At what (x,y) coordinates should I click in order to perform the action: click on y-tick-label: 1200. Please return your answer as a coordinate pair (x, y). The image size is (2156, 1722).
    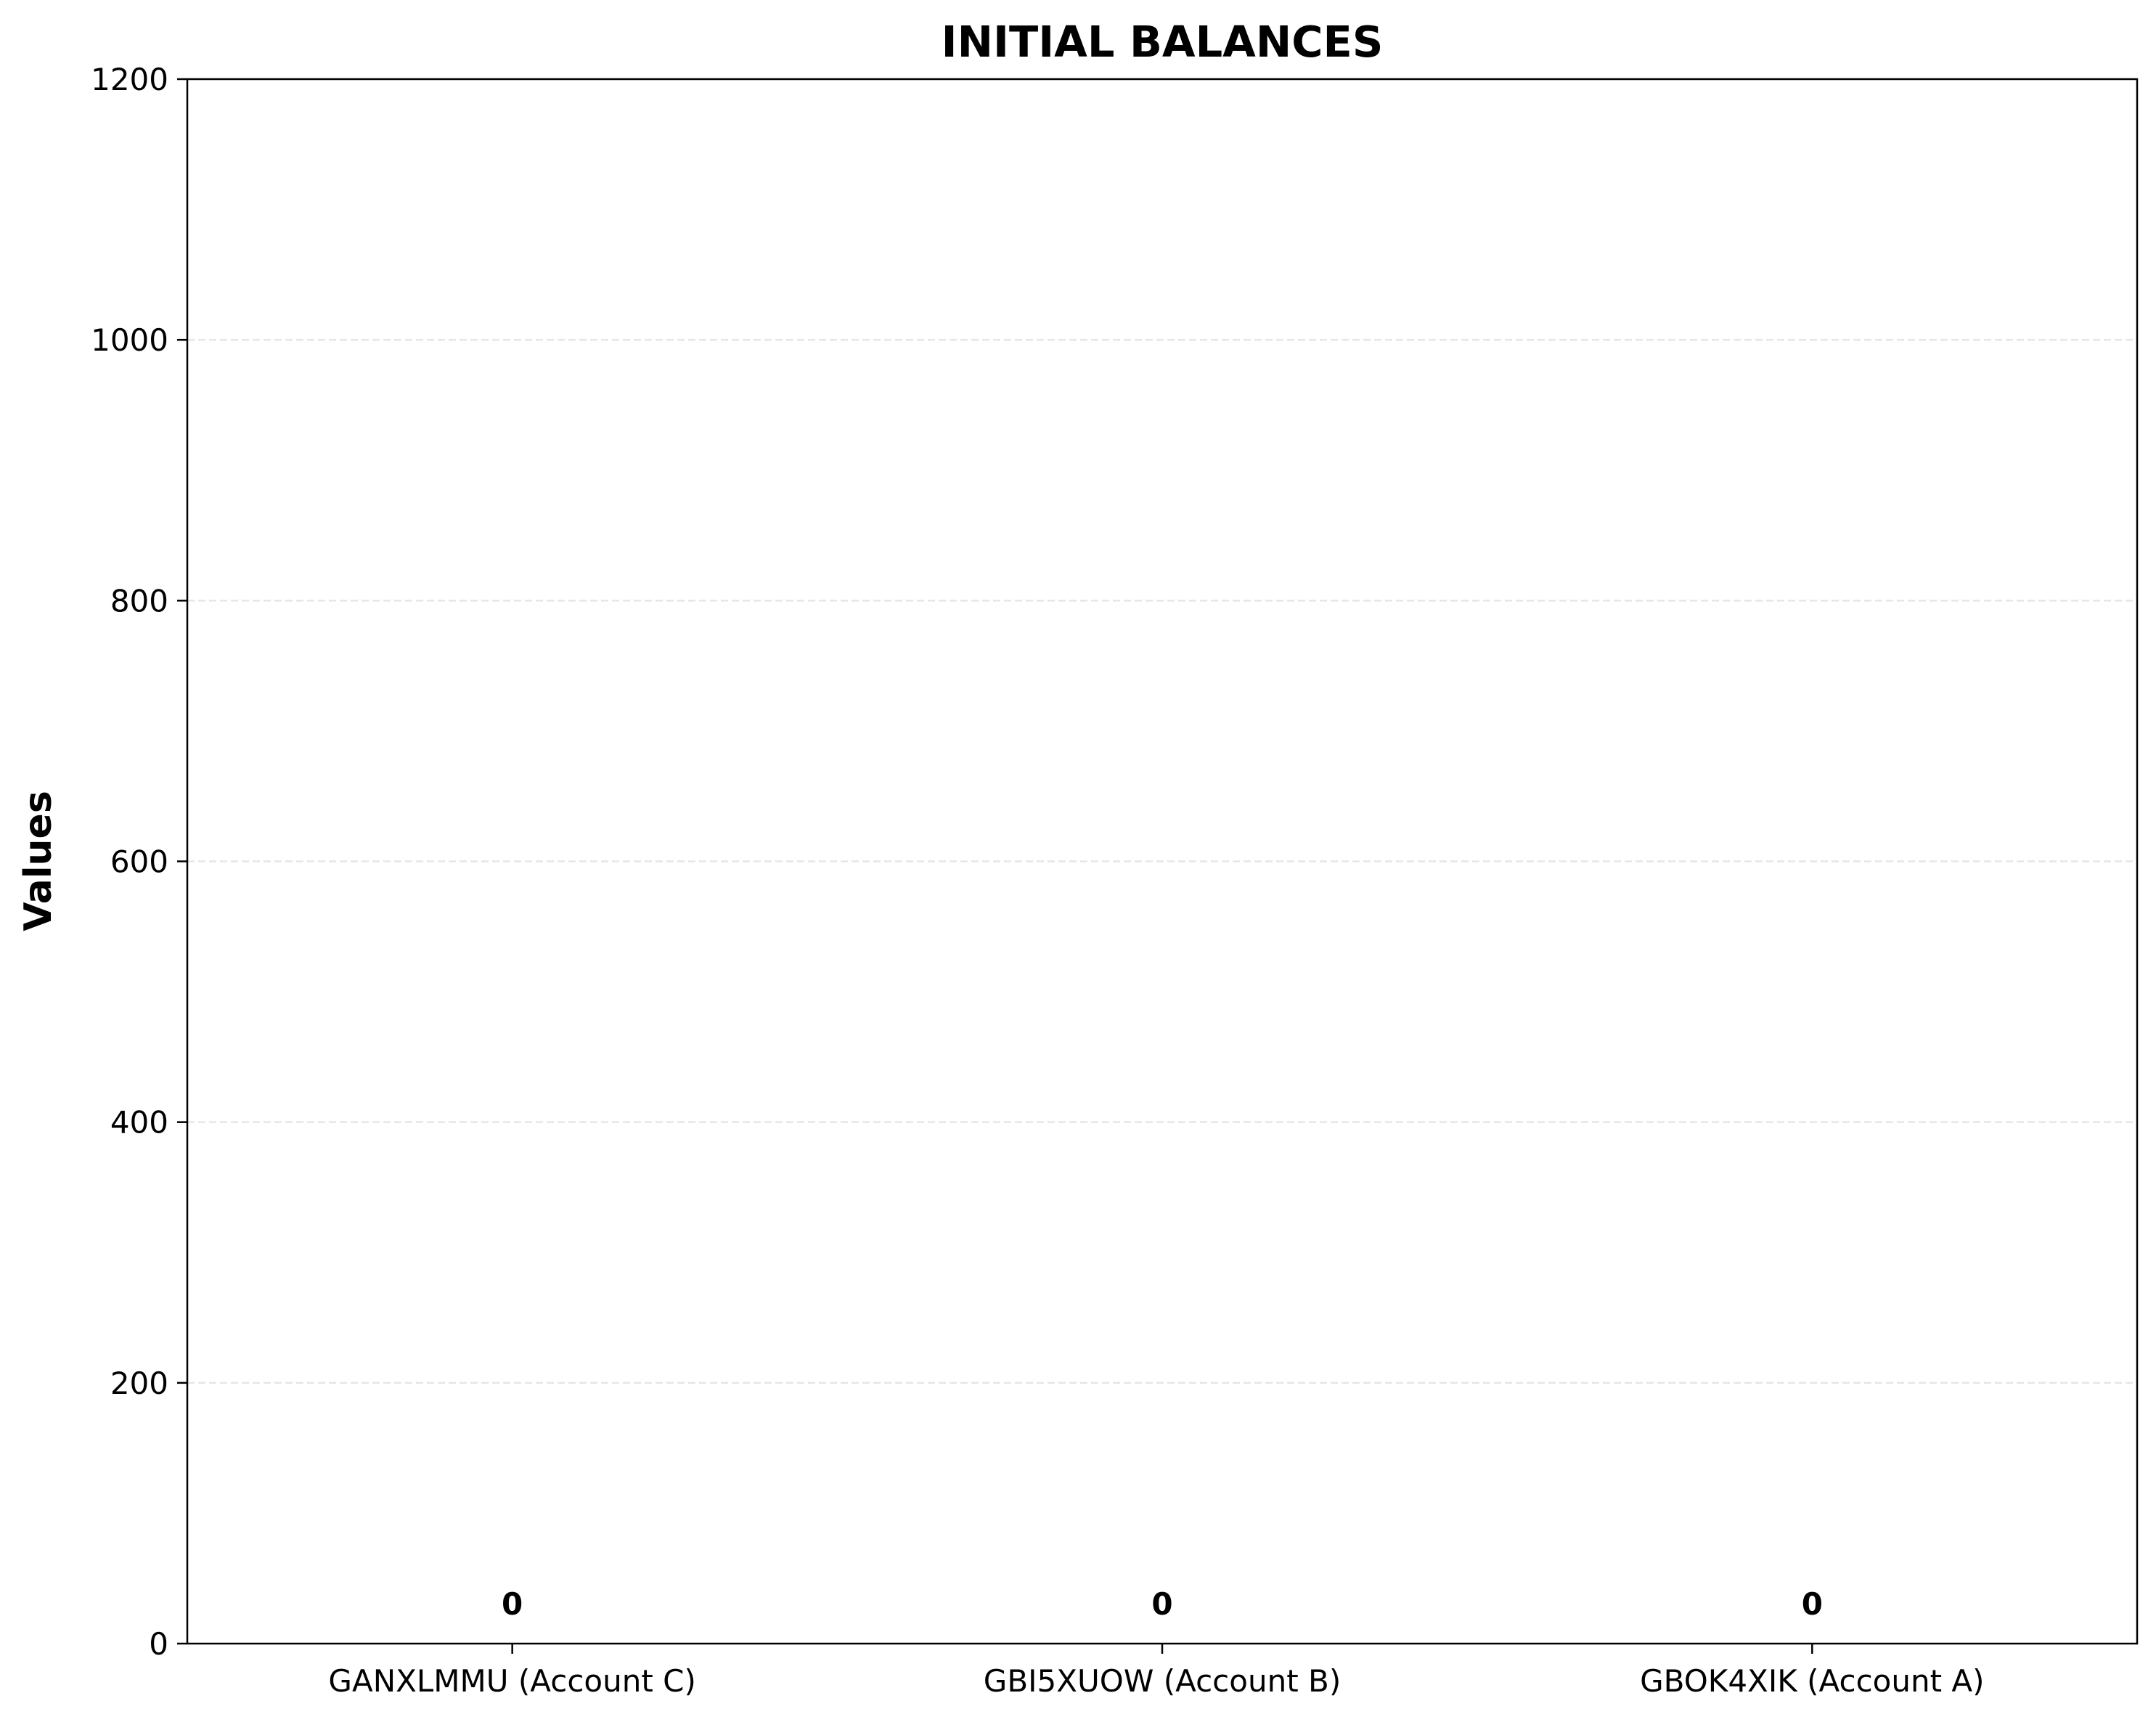
    Looking at the image, I should click on (130, 79).